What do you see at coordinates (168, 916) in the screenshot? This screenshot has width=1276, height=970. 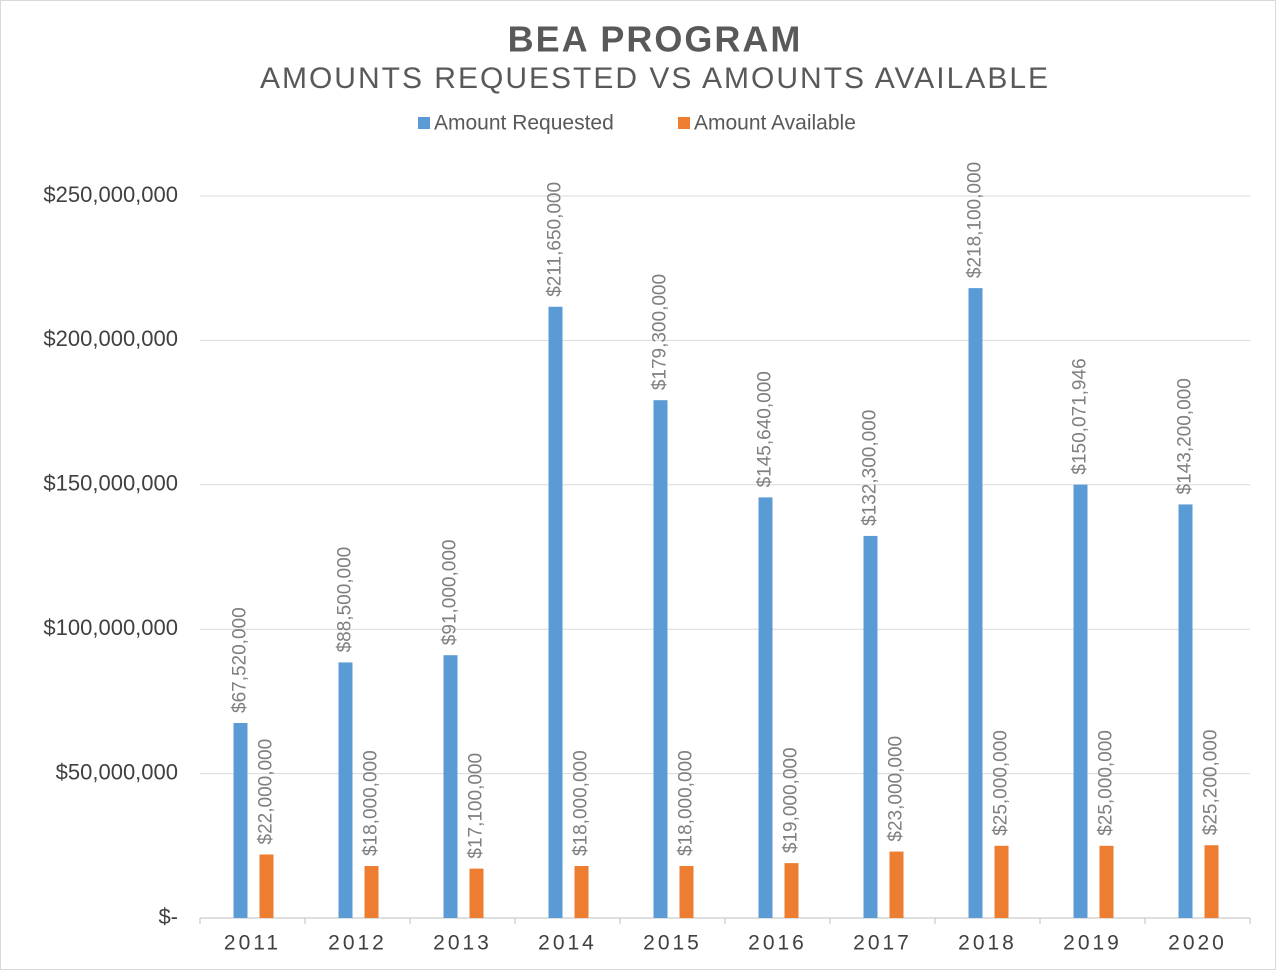 I see `y-tick-label: $-` at bounding box center [168, 916].